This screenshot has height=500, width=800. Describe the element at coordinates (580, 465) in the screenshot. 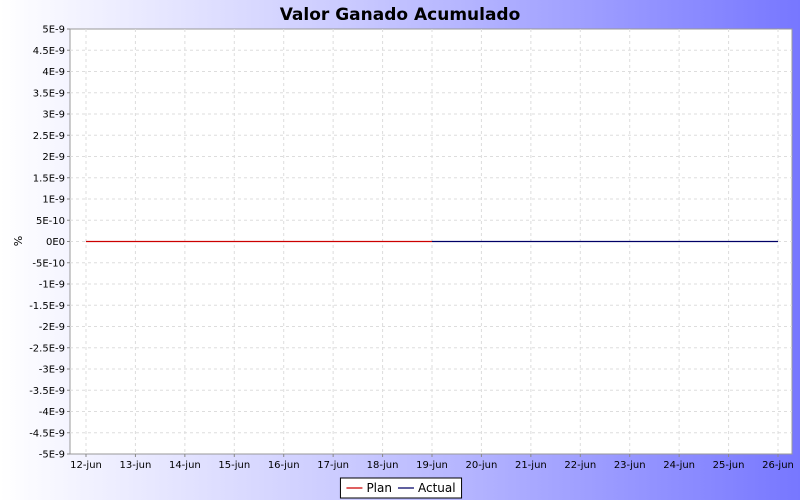

I see `x-tick-label: 22-jun` at that location.